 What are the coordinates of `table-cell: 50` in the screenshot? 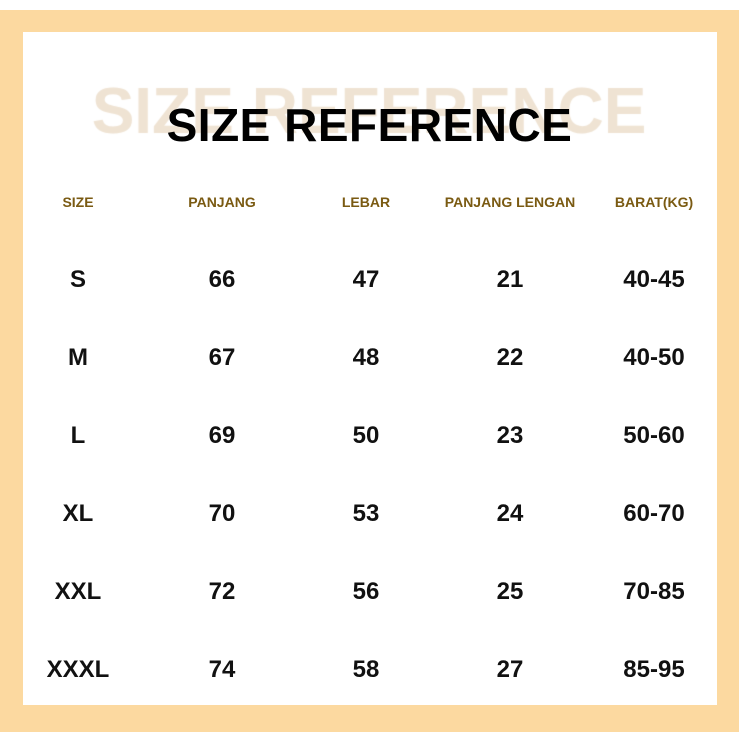 It's located at (366, 435).